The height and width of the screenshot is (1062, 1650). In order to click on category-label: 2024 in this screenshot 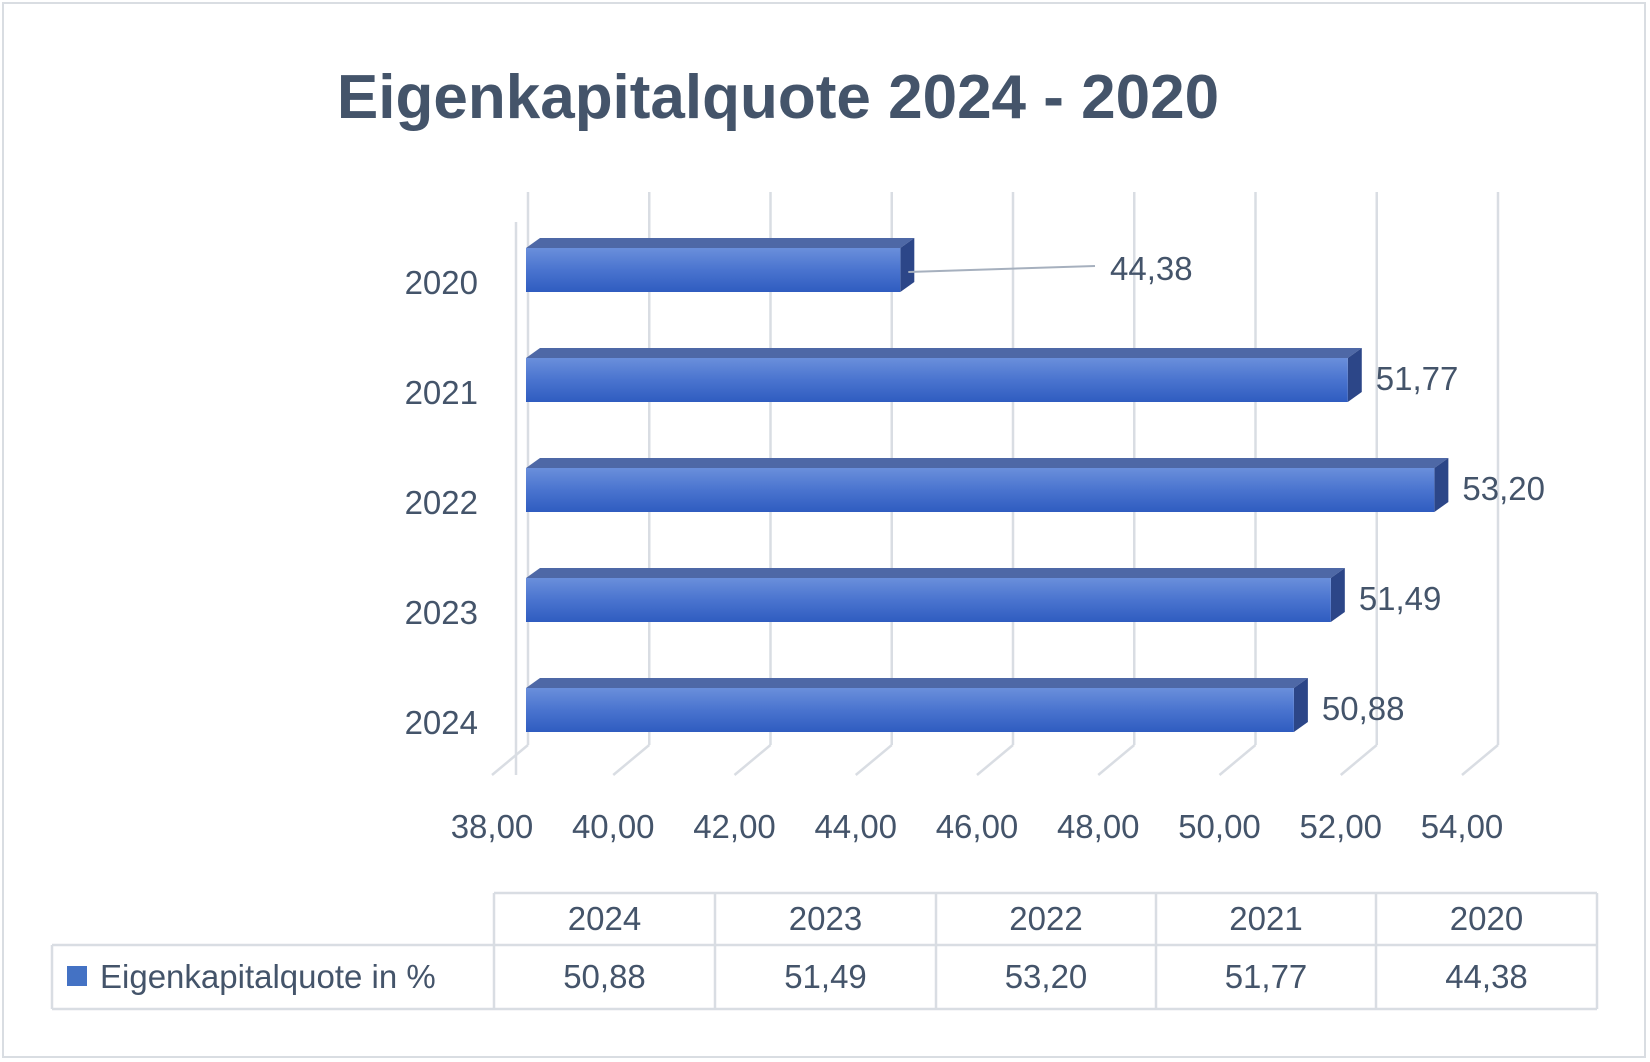, I will do `click(441, 722)`.